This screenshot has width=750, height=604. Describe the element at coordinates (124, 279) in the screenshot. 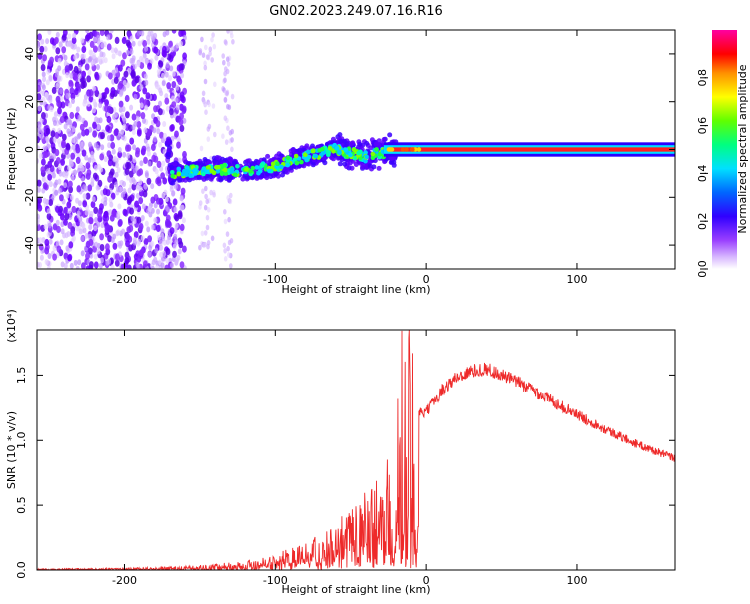

I see `spectrogram-x-tick-label: -200` at that location.